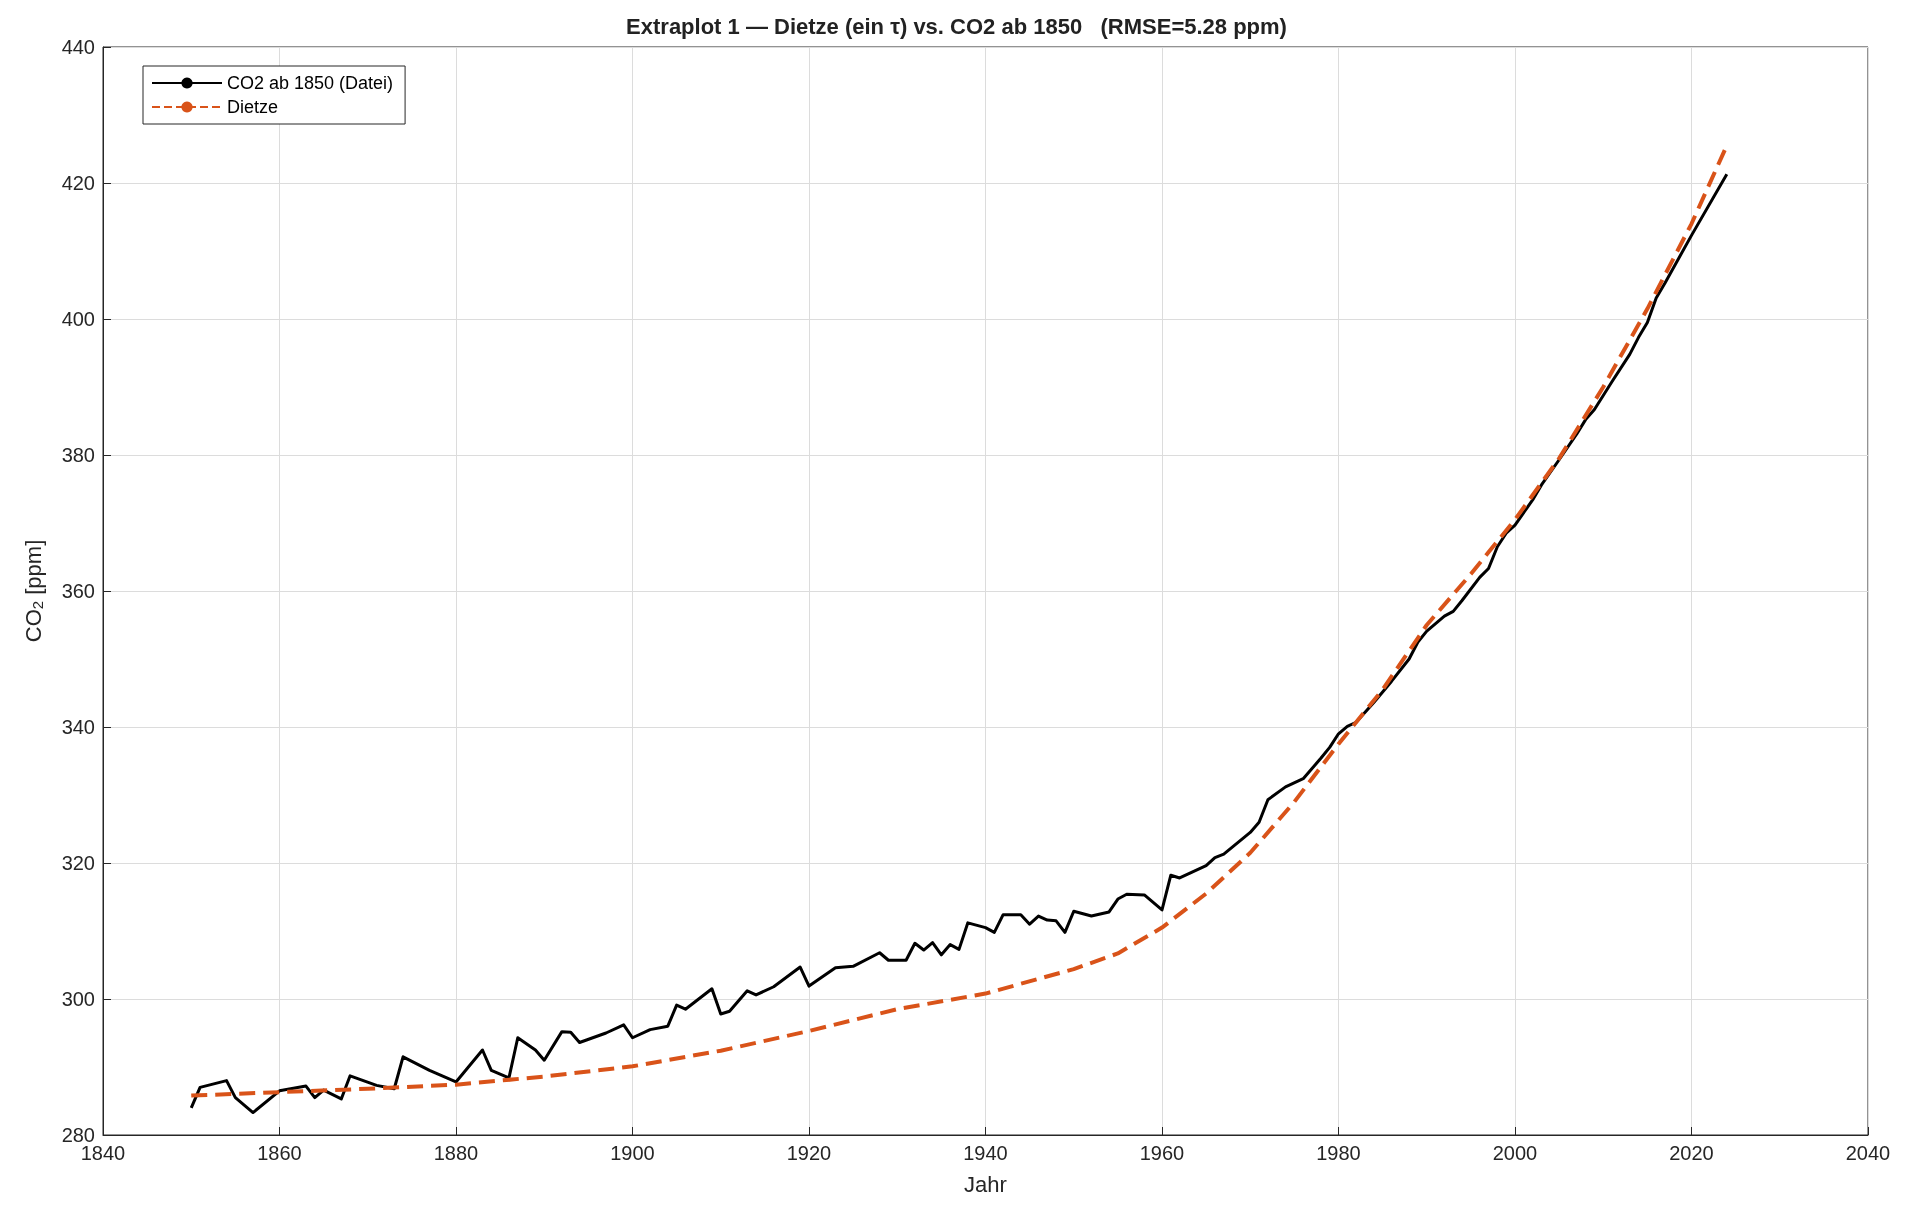  Describe the element at coordinates (1338, 1153) in the screenshot. I see `x-tick-label: 1980` at that location.